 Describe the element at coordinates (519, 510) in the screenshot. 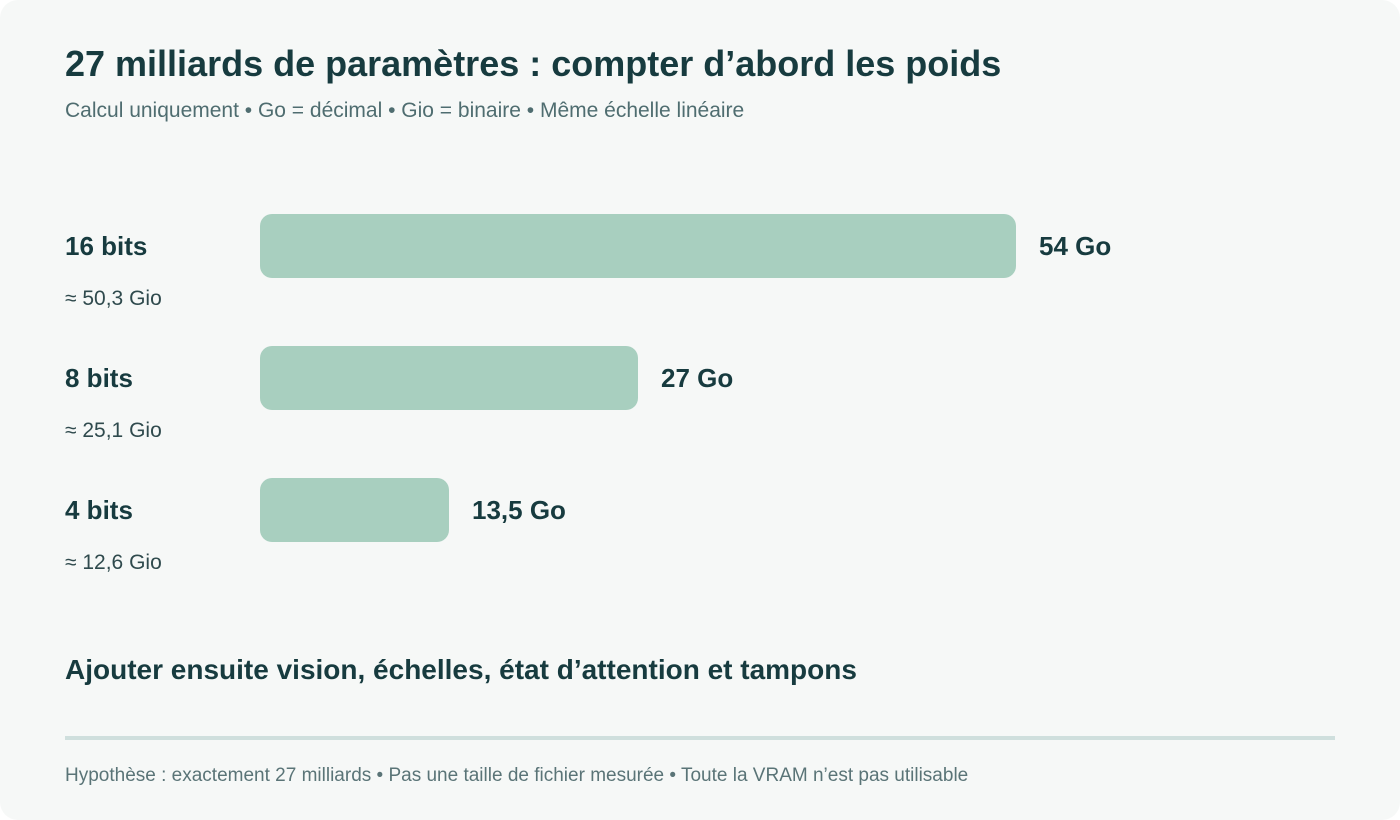

I see `value-label: 13,5 Go` at that location.